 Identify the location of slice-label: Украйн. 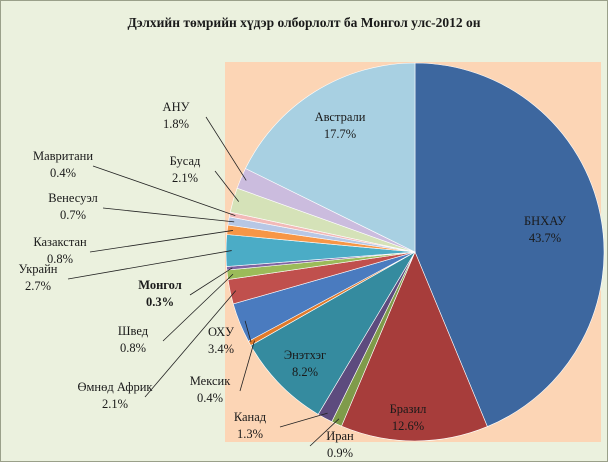
(37, 269).